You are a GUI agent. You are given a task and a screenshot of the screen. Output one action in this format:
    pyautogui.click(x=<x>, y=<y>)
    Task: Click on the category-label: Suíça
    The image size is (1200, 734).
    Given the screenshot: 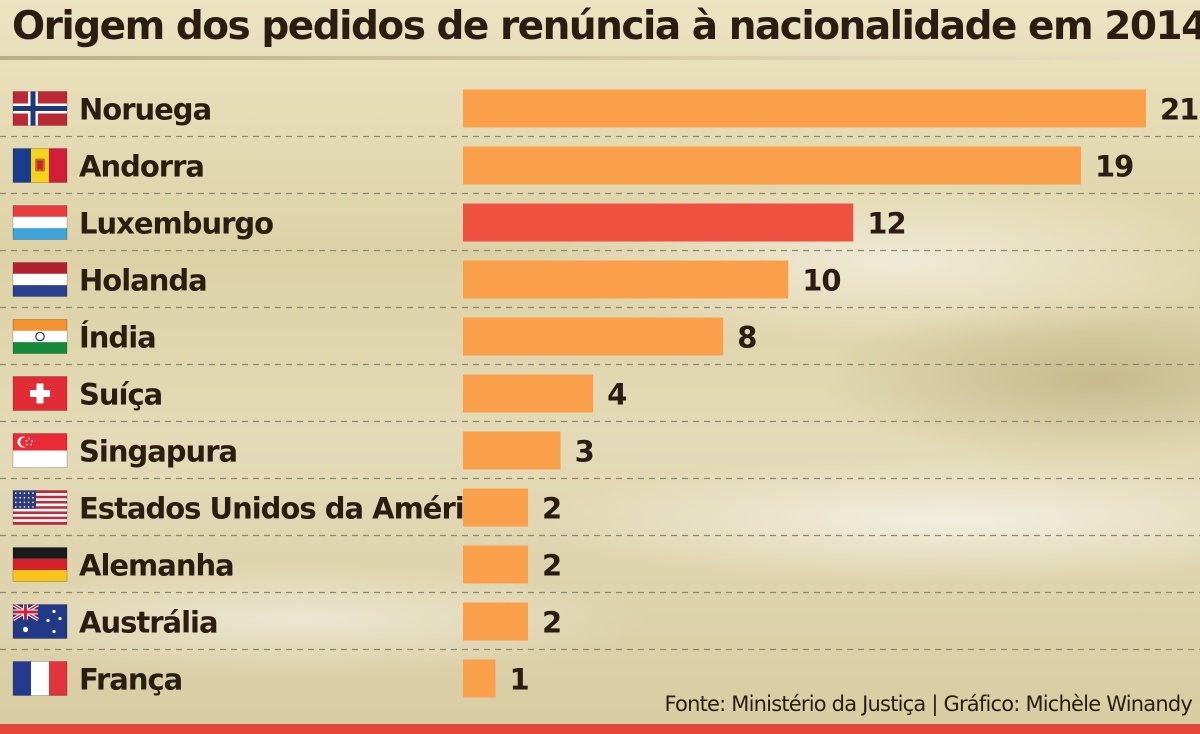 What is the action you would take?
    pyautogui.click(x=120, y=395)
    